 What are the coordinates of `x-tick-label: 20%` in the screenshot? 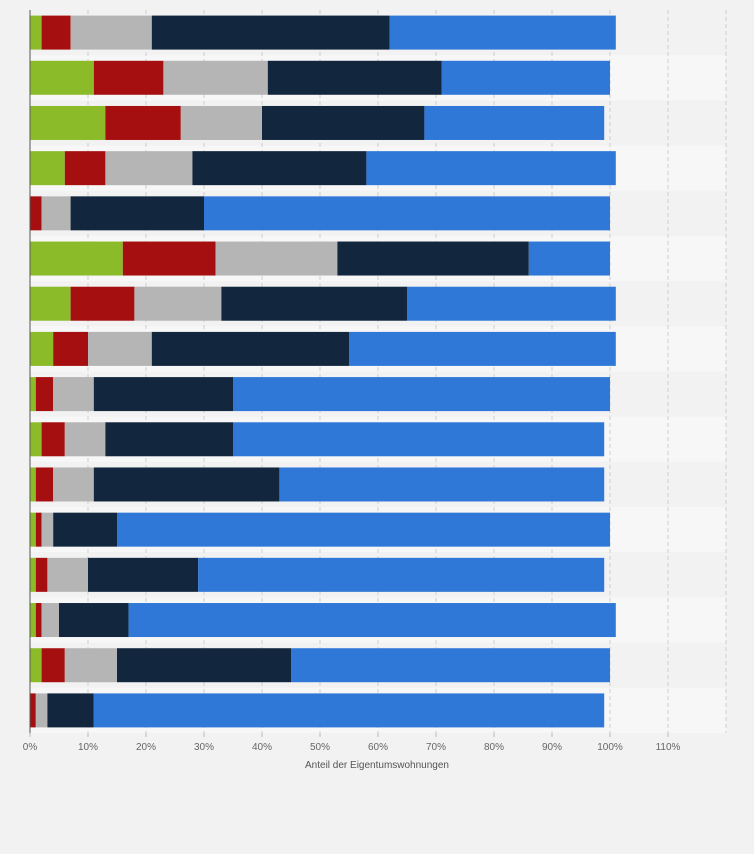 It's located at (146, 747).